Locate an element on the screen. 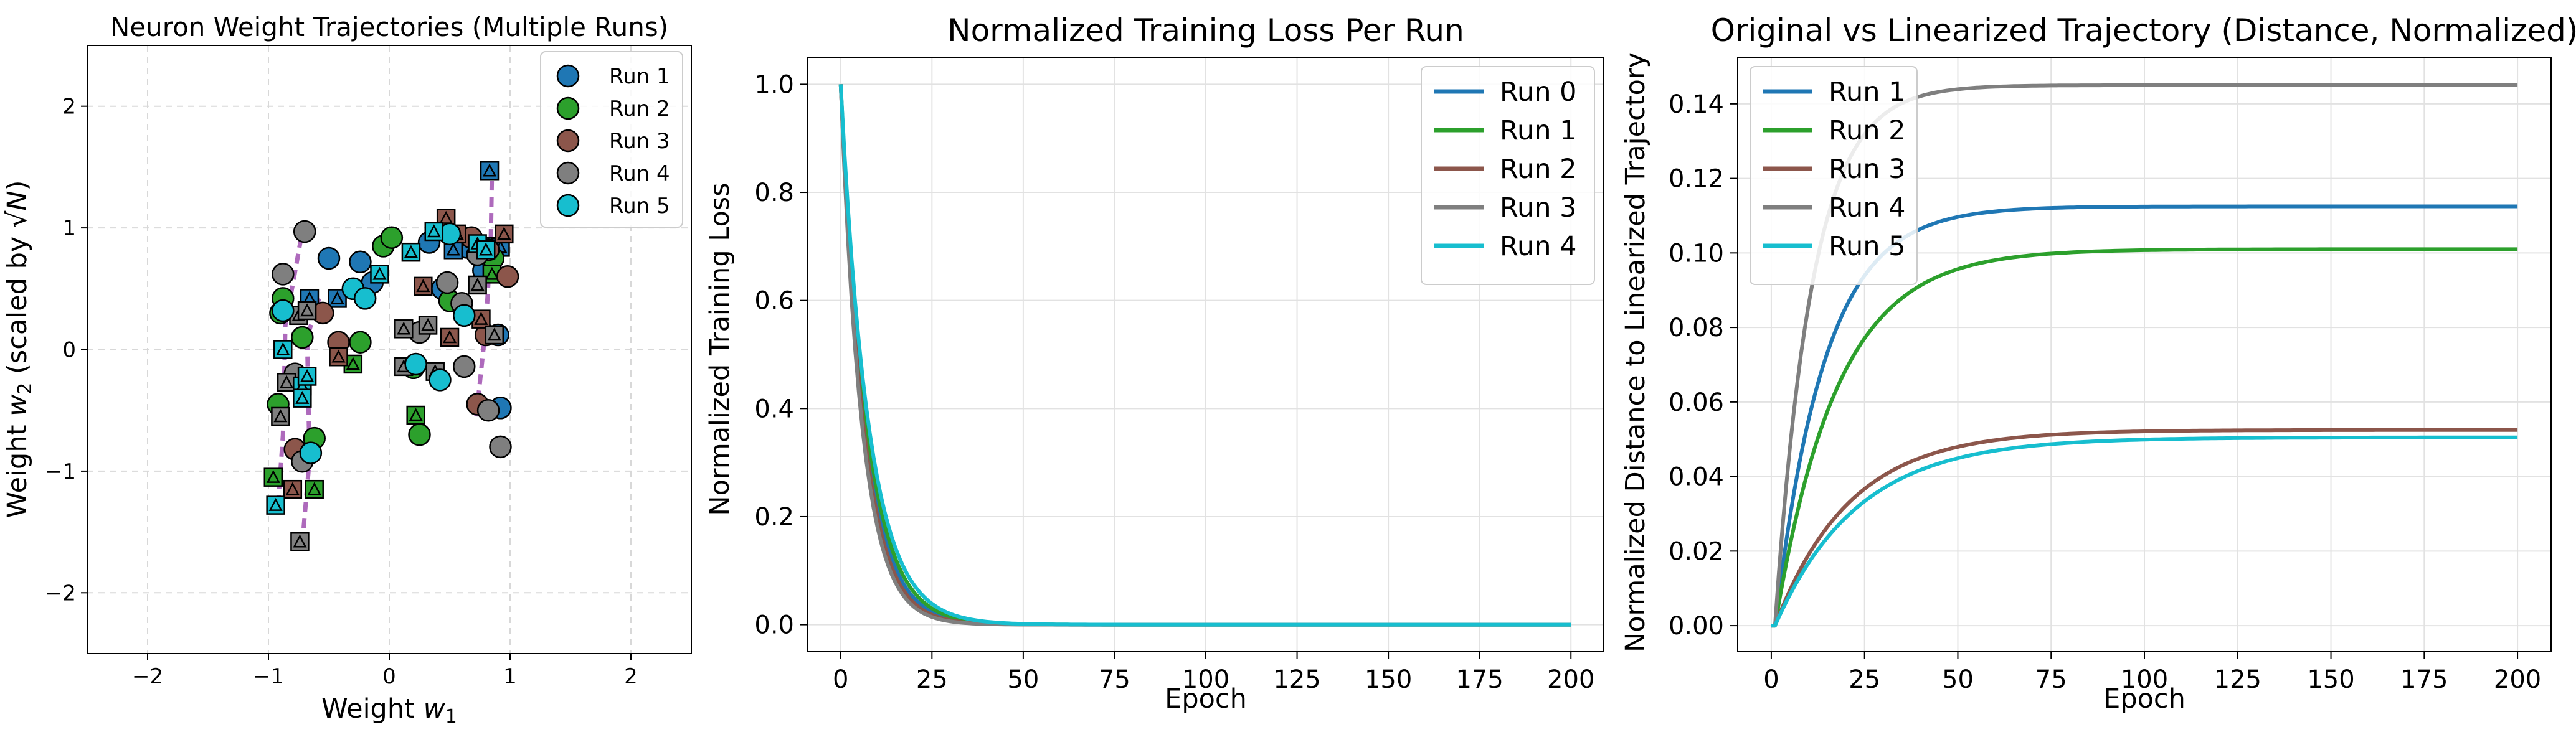 Image resolution: width=2576 pixels, height=732 pixels. y-tick-label: 0 is located at coordinates (69, 350).